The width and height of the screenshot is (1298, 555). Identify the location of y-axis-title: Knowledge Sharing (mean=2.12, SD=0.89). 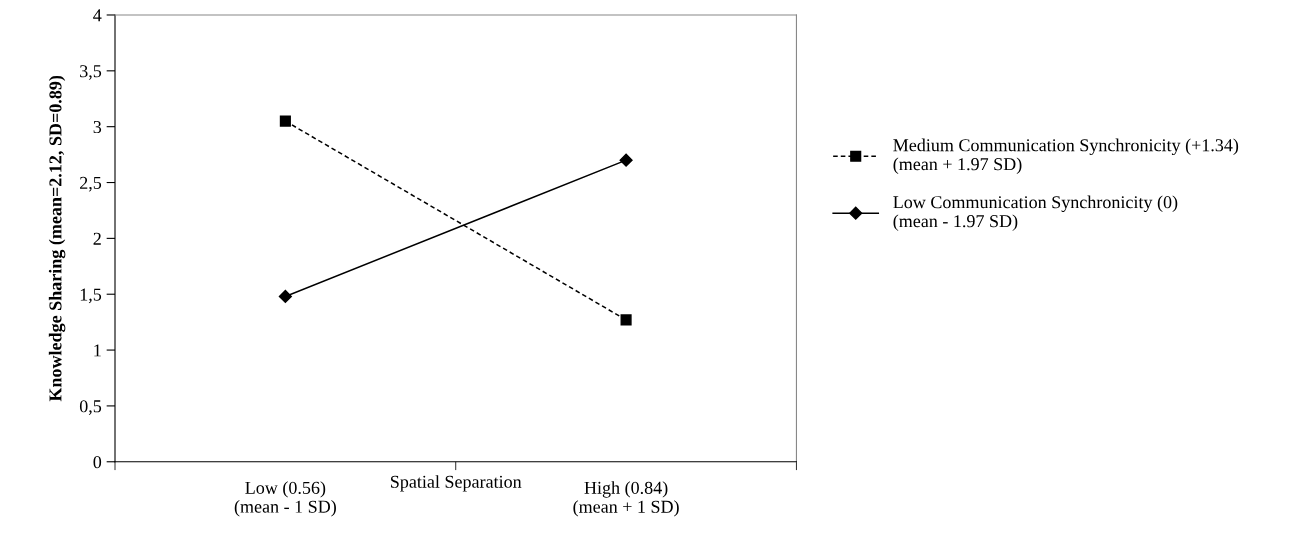
(57, 238).